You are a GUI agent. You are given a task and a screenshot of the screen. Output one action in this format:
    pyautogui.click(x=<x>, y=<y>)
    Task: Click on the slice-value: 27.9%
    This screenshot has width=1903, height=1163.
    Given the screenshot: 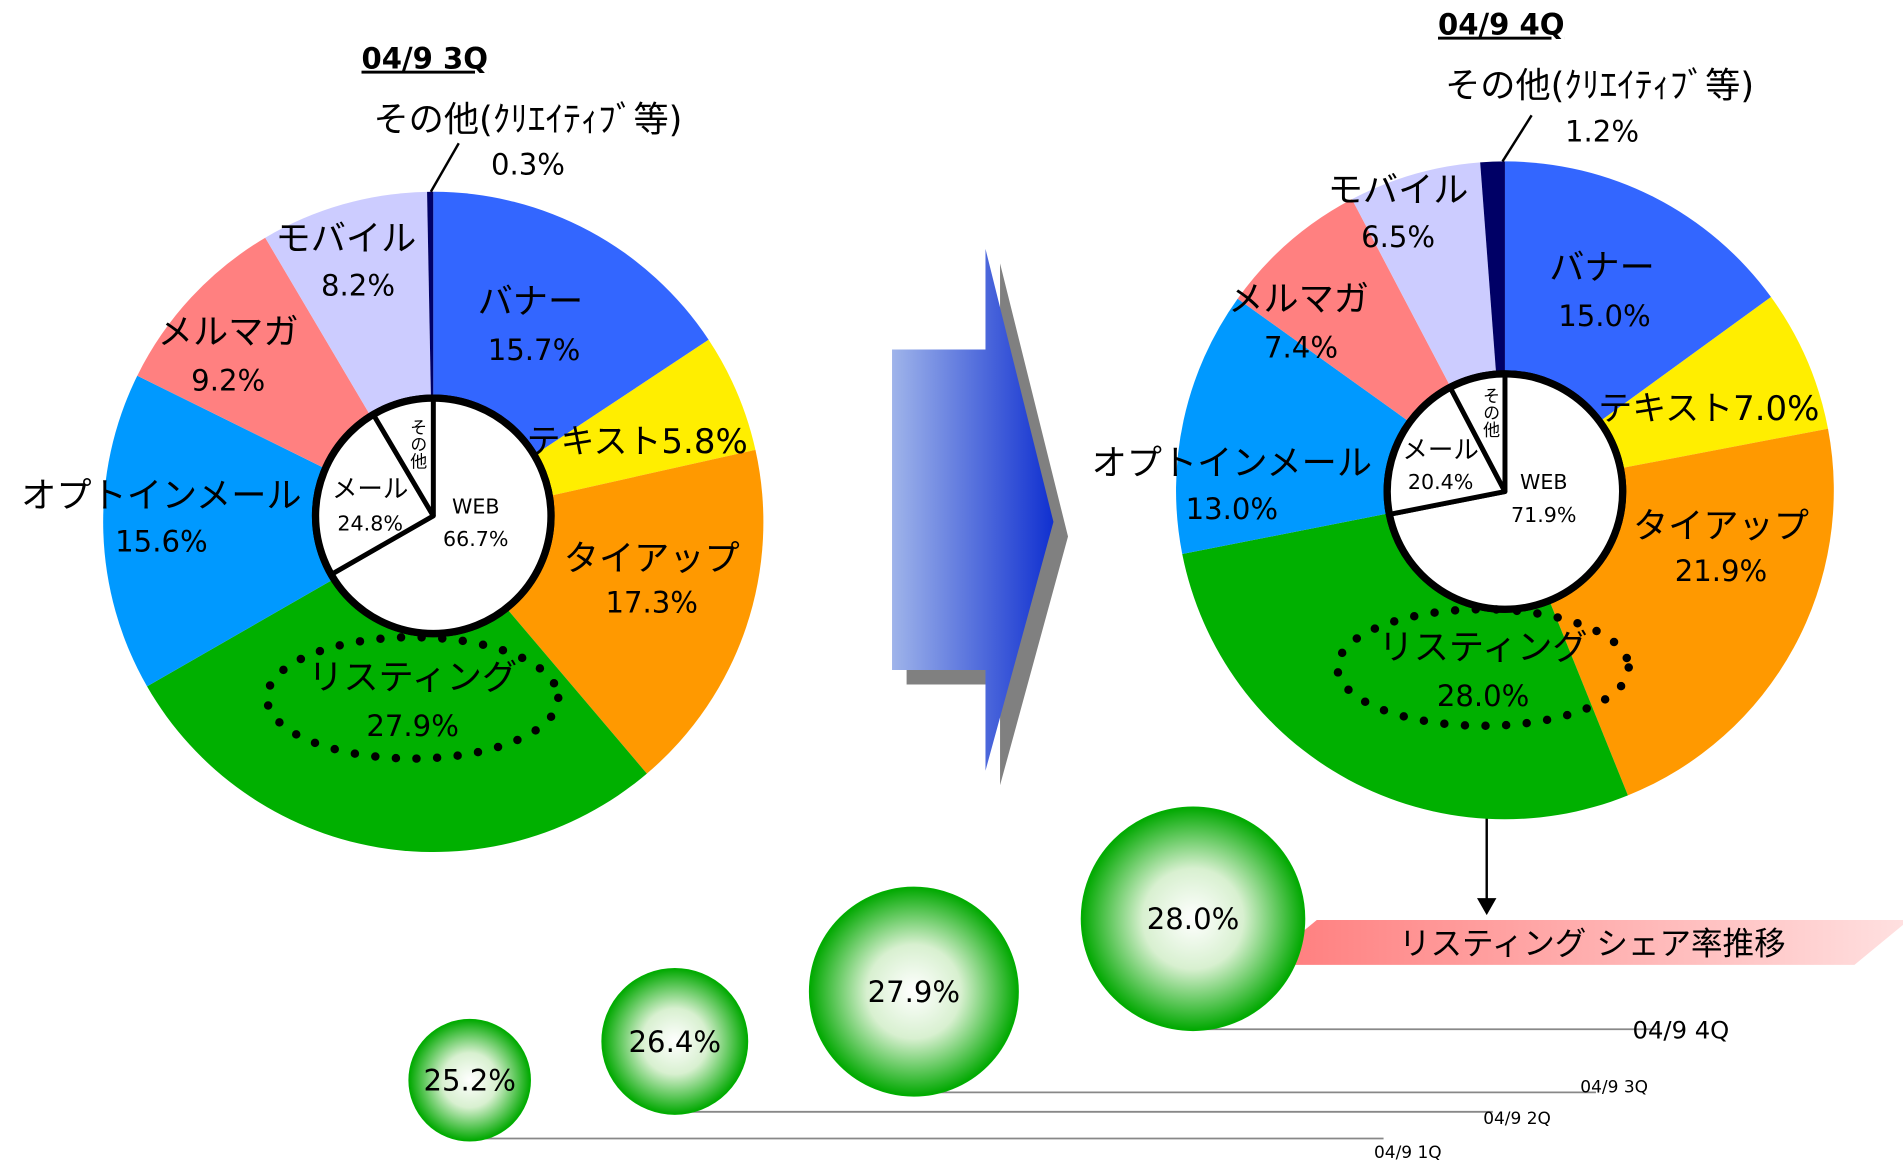 What is the action you would take?
    pyautogui.click(x=412, y=726)
    